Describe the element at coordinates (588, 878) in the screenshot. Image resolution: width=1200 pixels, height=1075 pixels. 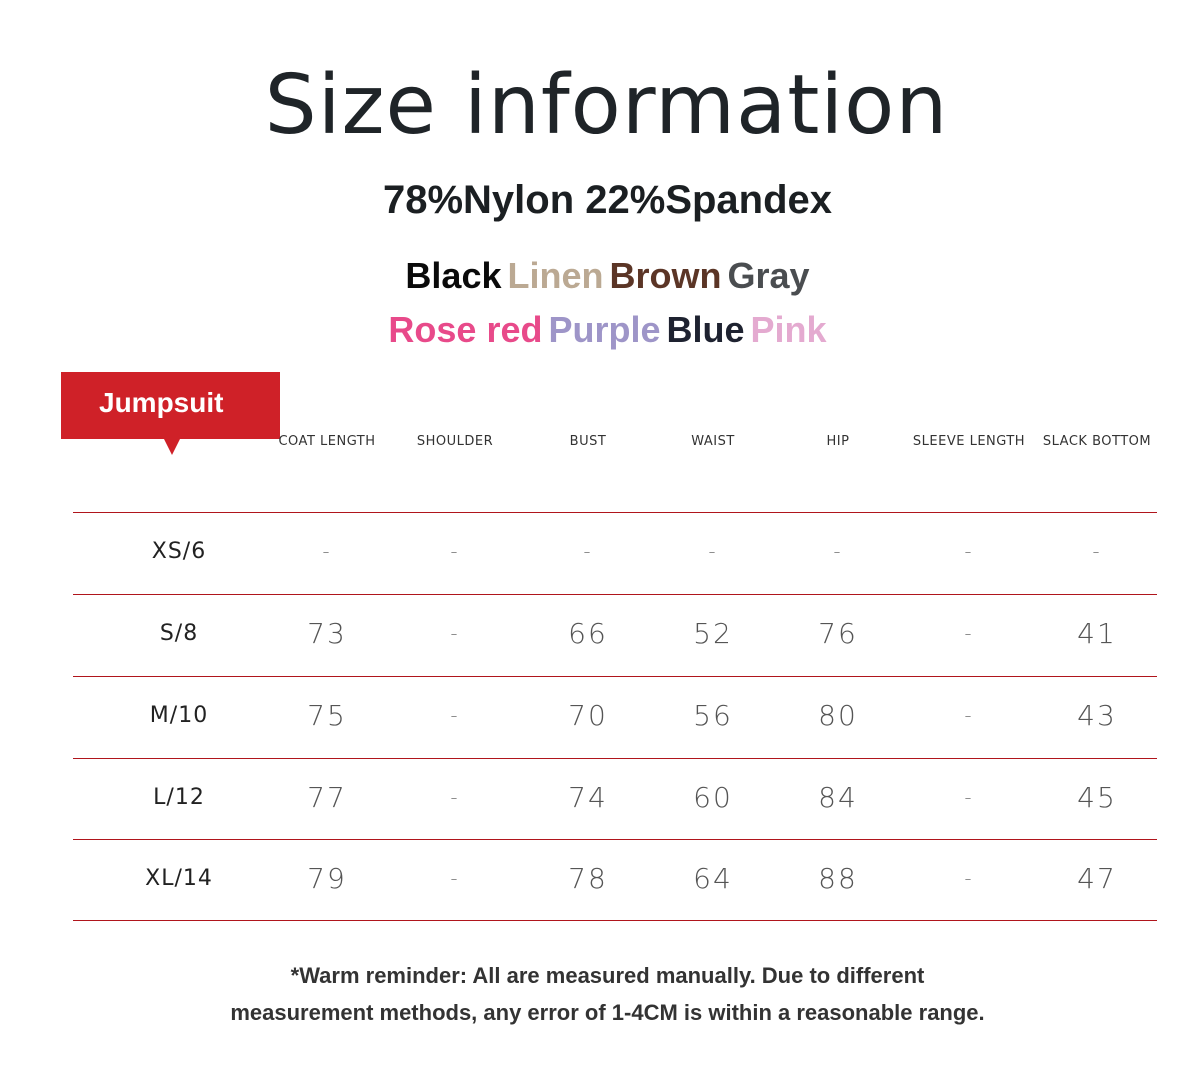
I see `table-cell: 78` at that location.